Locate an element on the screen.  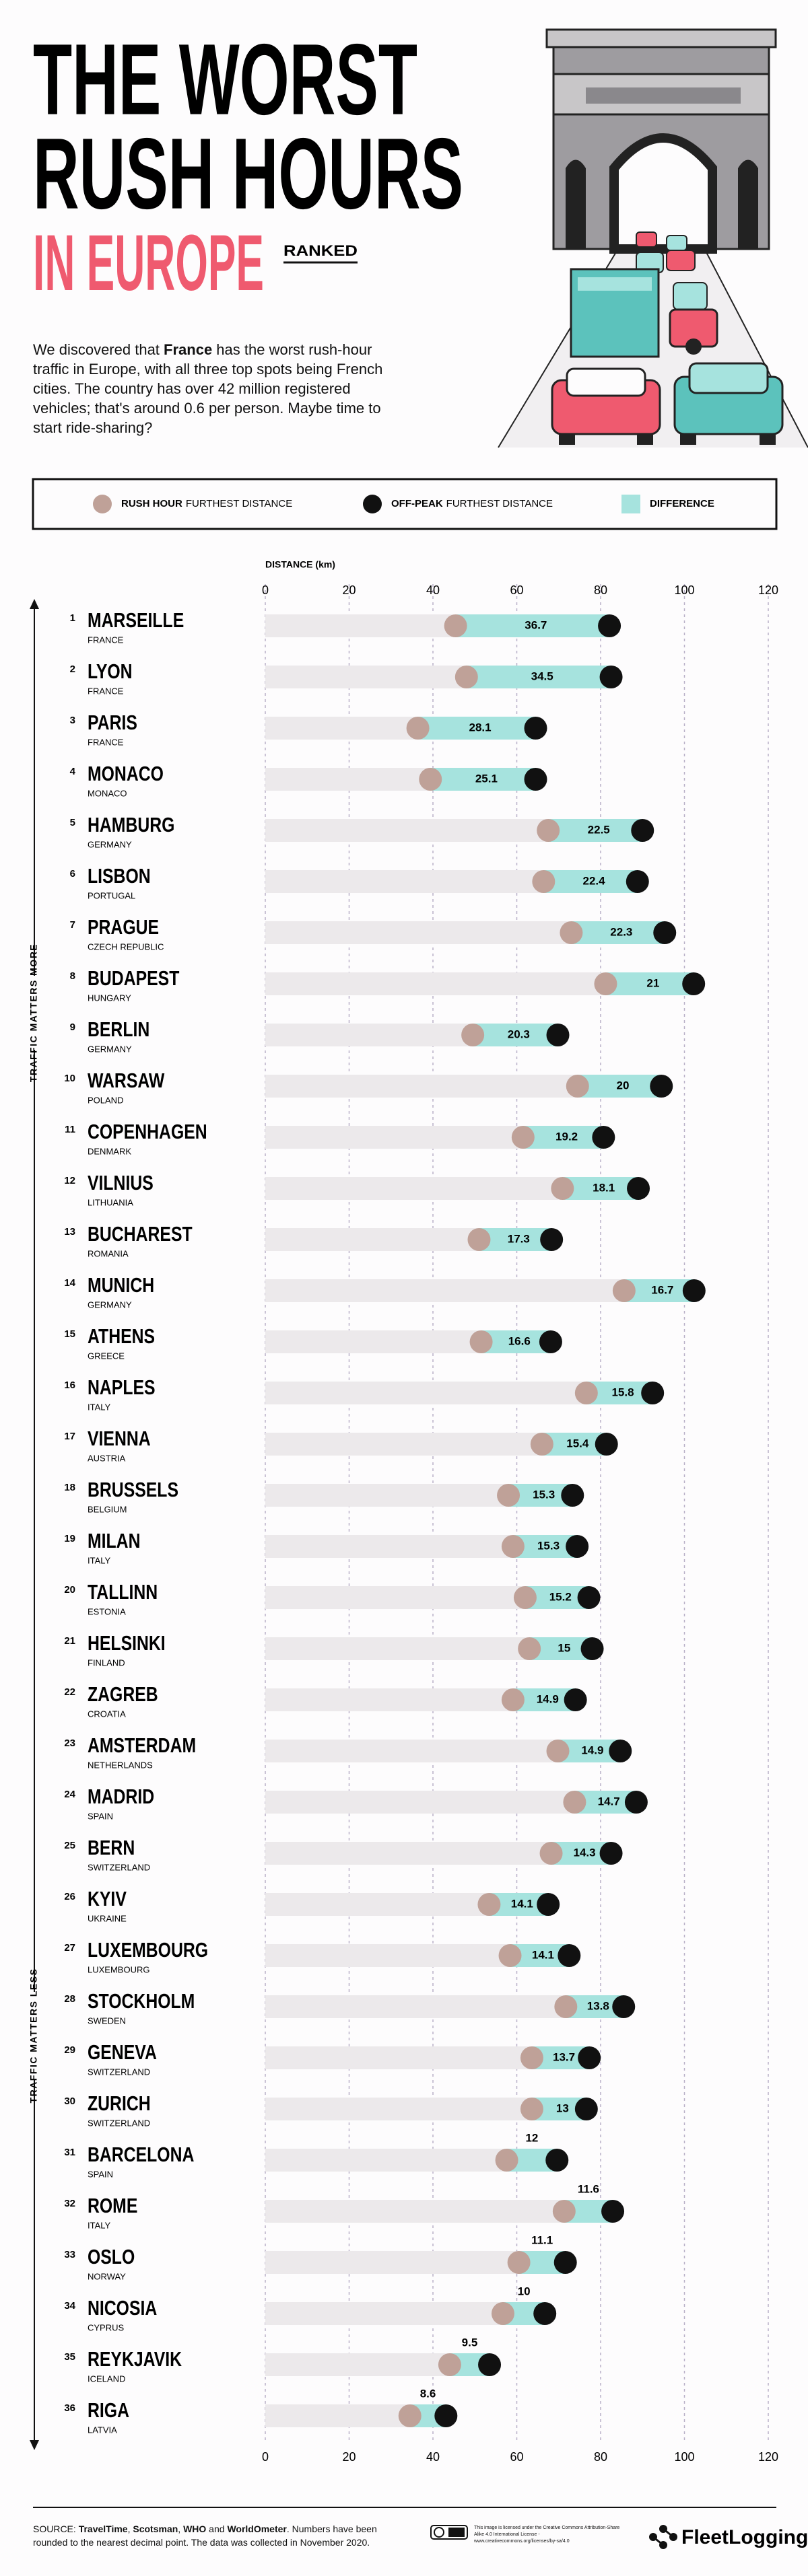
difference-label: 15.4 is located at coordinates (577, 1443).